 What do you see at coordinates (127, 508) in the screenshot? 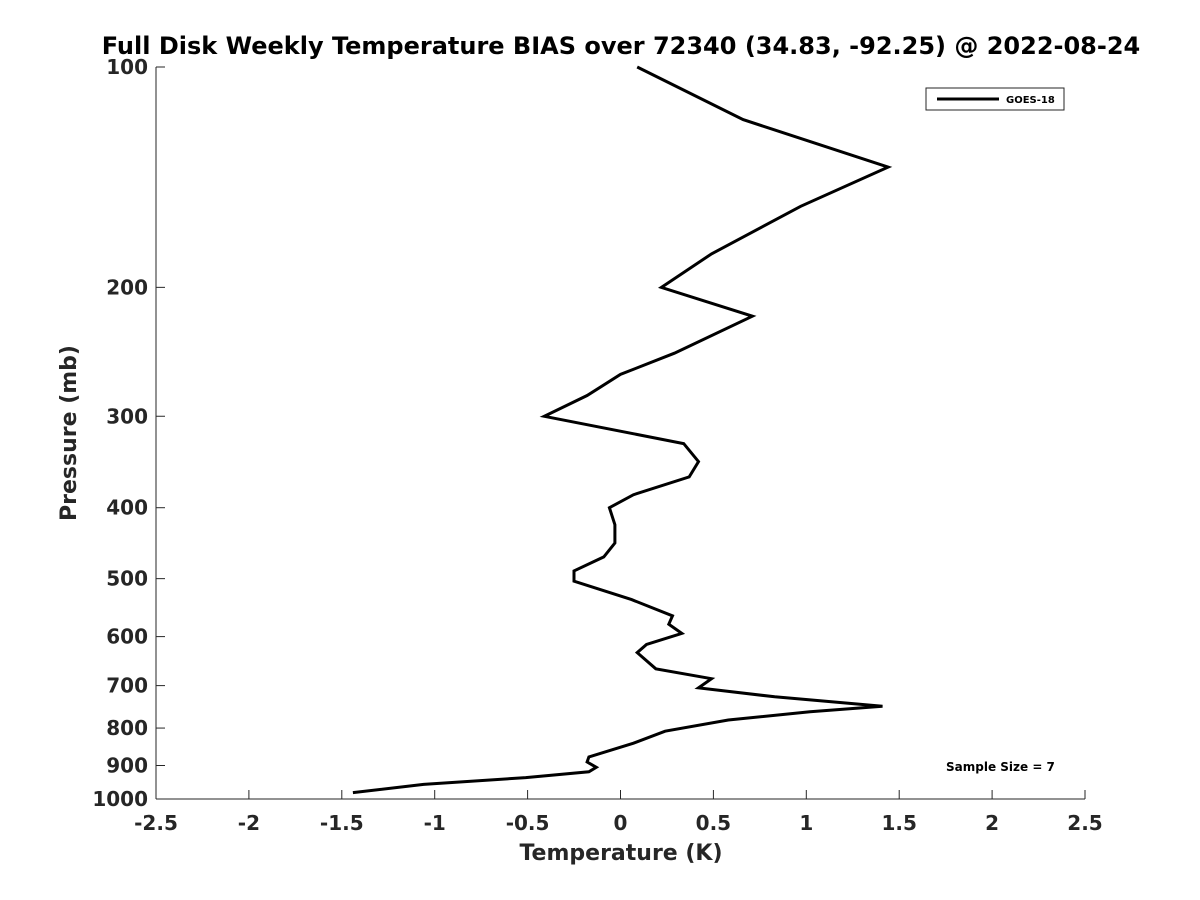
I see `y-tick-label: 400` at bounding box center [127, 508].